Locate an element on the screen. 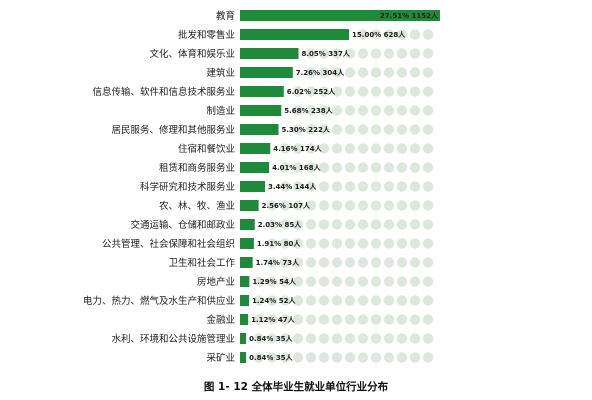  data-label: 3.44% 144人 is located at coordinates (292, 186).